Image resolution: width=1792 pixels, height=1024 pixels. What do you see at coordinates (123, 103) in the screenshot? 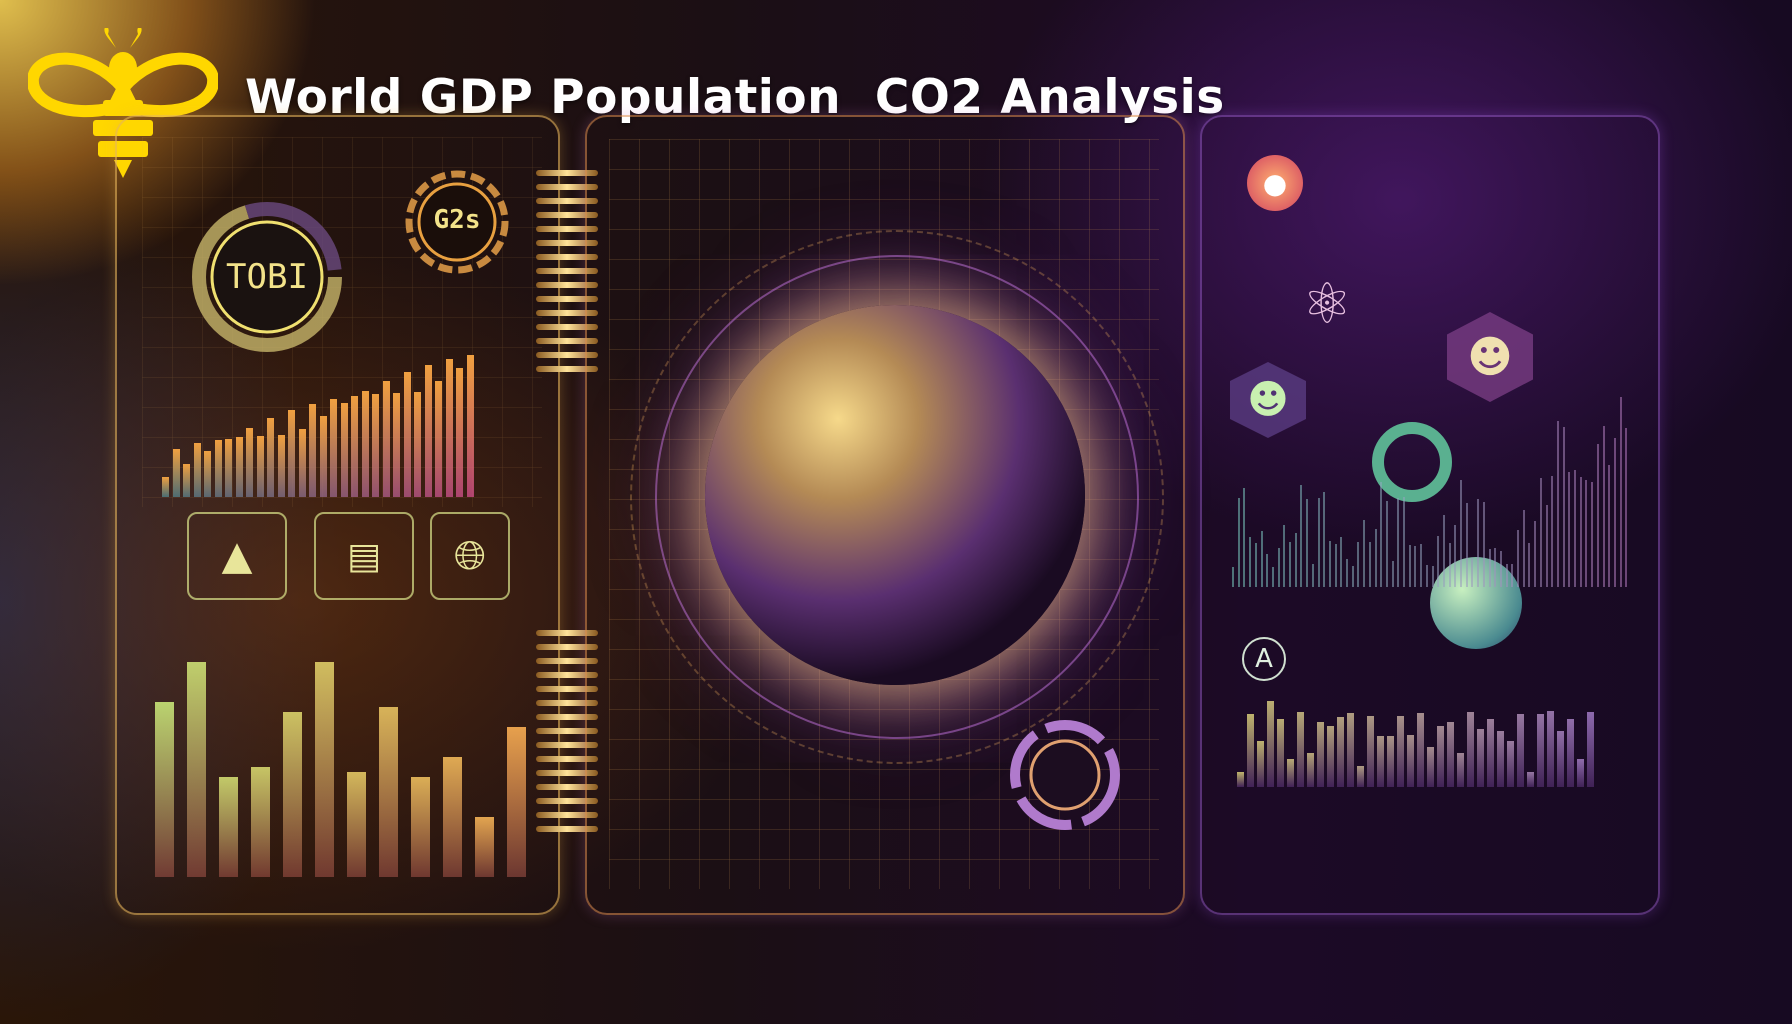
I see `bee-logo` at bounding box center [123, 103].